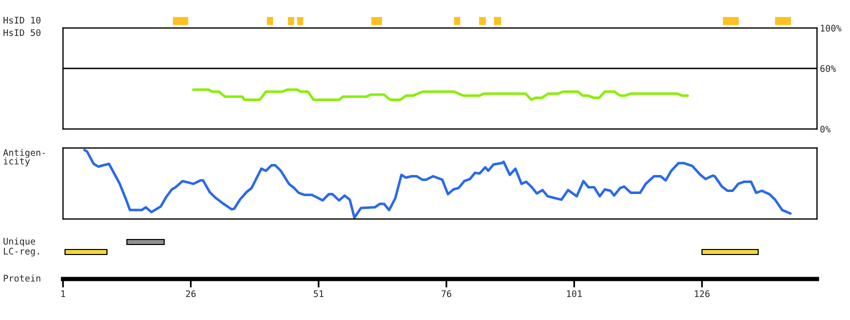 The height and width of the screenshot is (320, 850). What do you see at coordinates (22, 32) in the screenshot?
I see `y-axis-title: HsID 50` at bounding box center [22, 32].